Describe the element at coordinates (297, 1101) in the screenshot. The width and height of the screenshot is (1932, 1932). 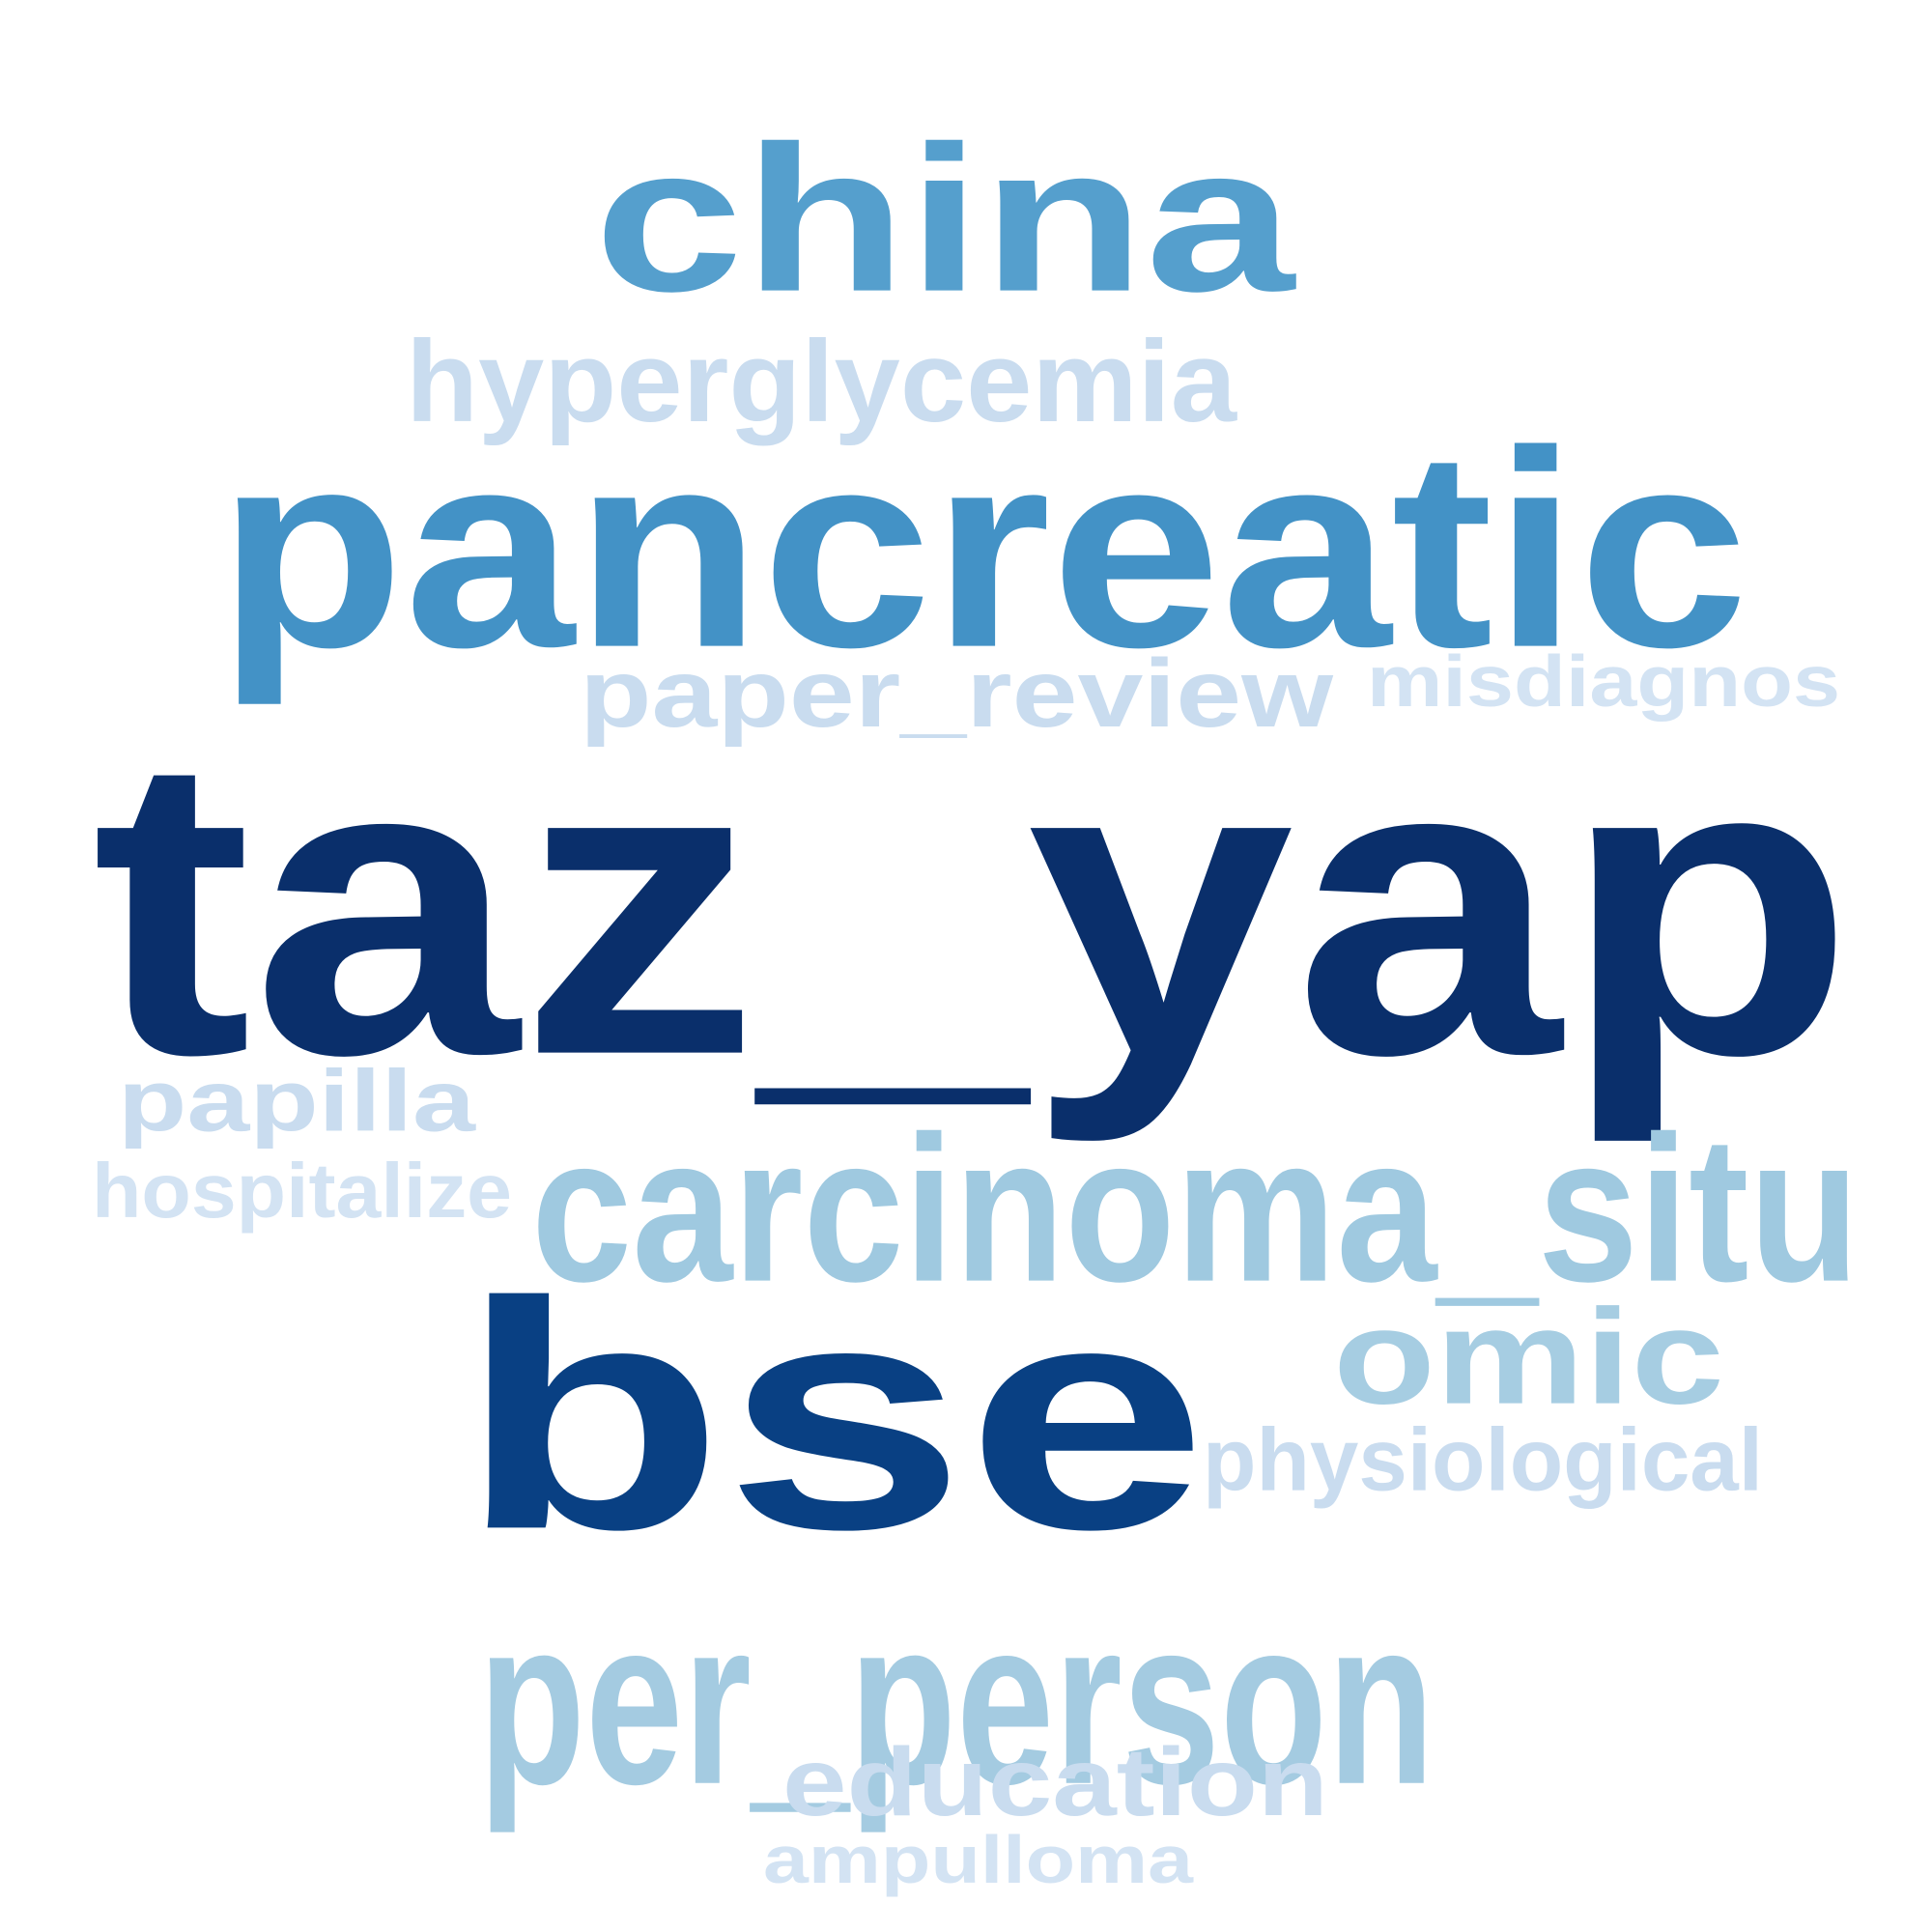
I see `word-papilla: papilla` at that location.